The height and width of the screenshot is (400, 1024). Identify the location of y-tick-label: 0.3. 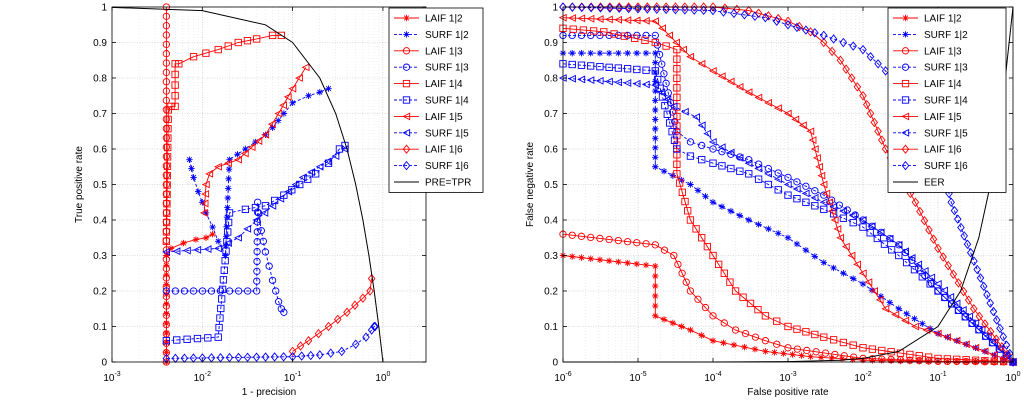
(551, 256).